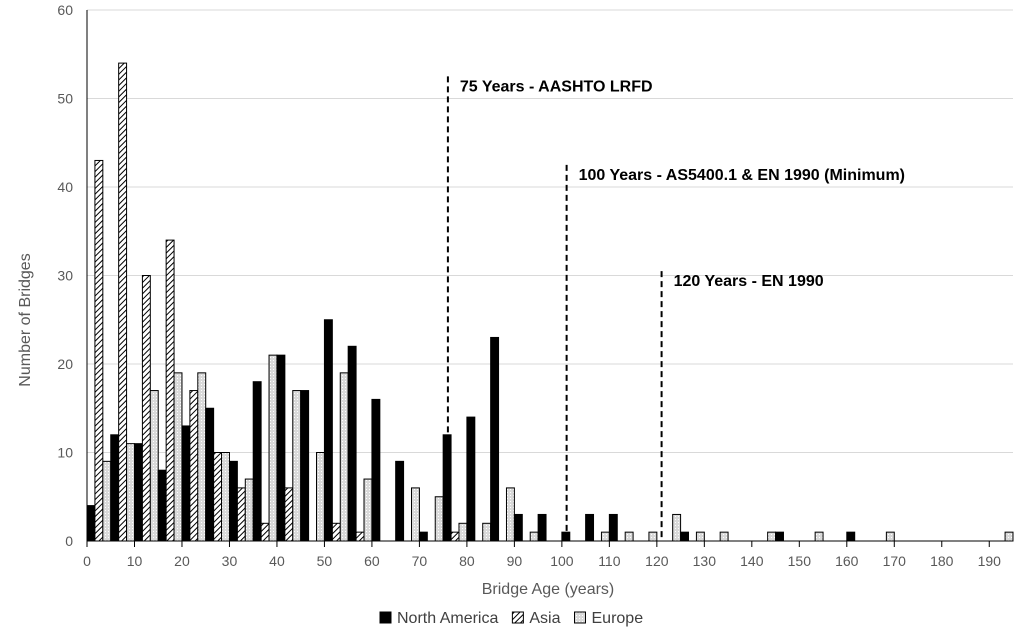 The width and height of the screenshot is (1024, 644). What do you see at coordinates (277, 561) in the screenshot?
I see `x-tick-label: 40` at bounding box center [277, 561].